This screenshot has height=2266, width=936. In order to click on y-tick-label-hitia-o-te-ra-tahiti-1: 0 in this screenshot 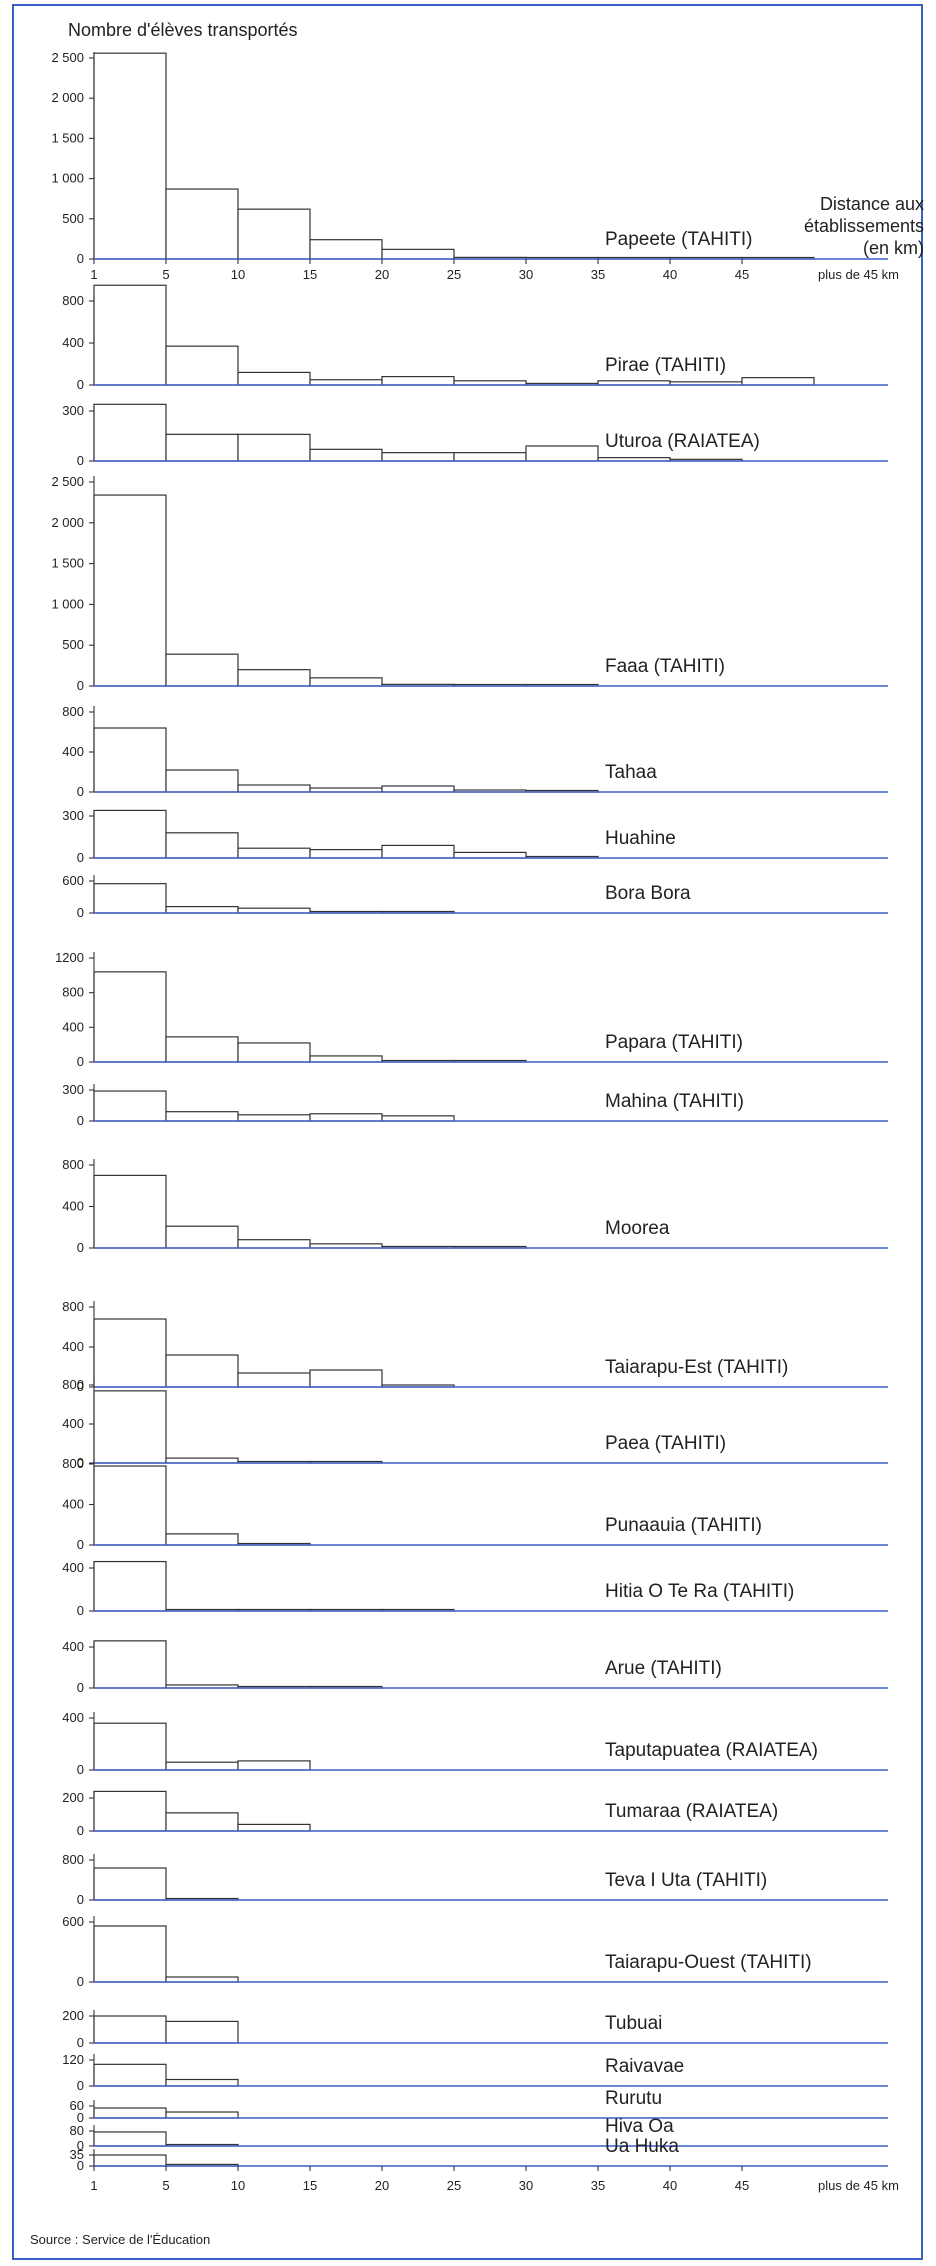, I will do `click(80, 1610)`.